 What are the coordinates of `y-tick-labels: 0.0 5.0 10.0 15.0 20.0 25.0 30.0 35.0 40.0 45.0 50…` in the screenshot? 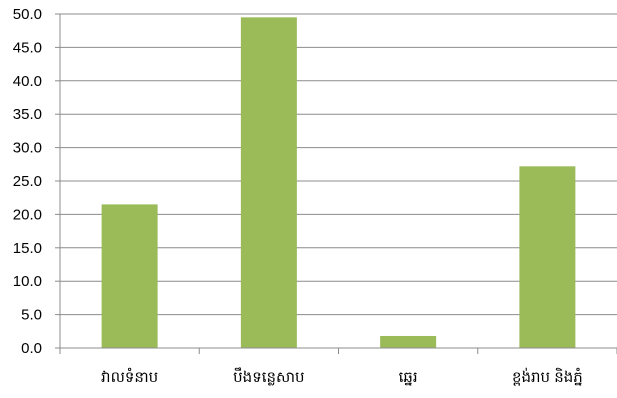 It's located at (27, 181).